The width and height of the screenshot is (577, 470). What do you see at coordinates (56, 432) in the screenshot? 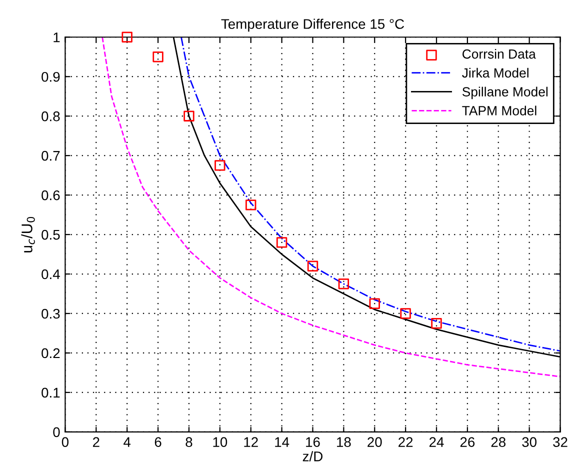
I see `y-tick-label: 0` at bounding box center [56, 432].